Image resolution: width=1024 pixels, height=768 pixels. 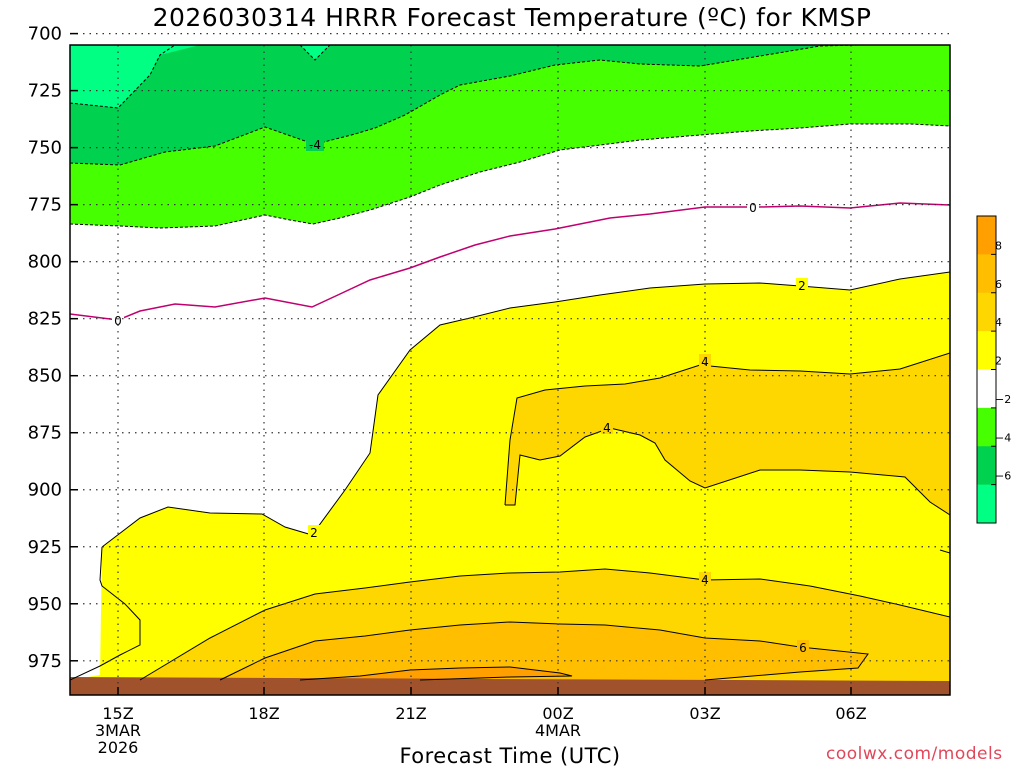 What do you see at coordinates (510, 686) in the screenshot?
I see `ground` at bounding box center [510, 686].